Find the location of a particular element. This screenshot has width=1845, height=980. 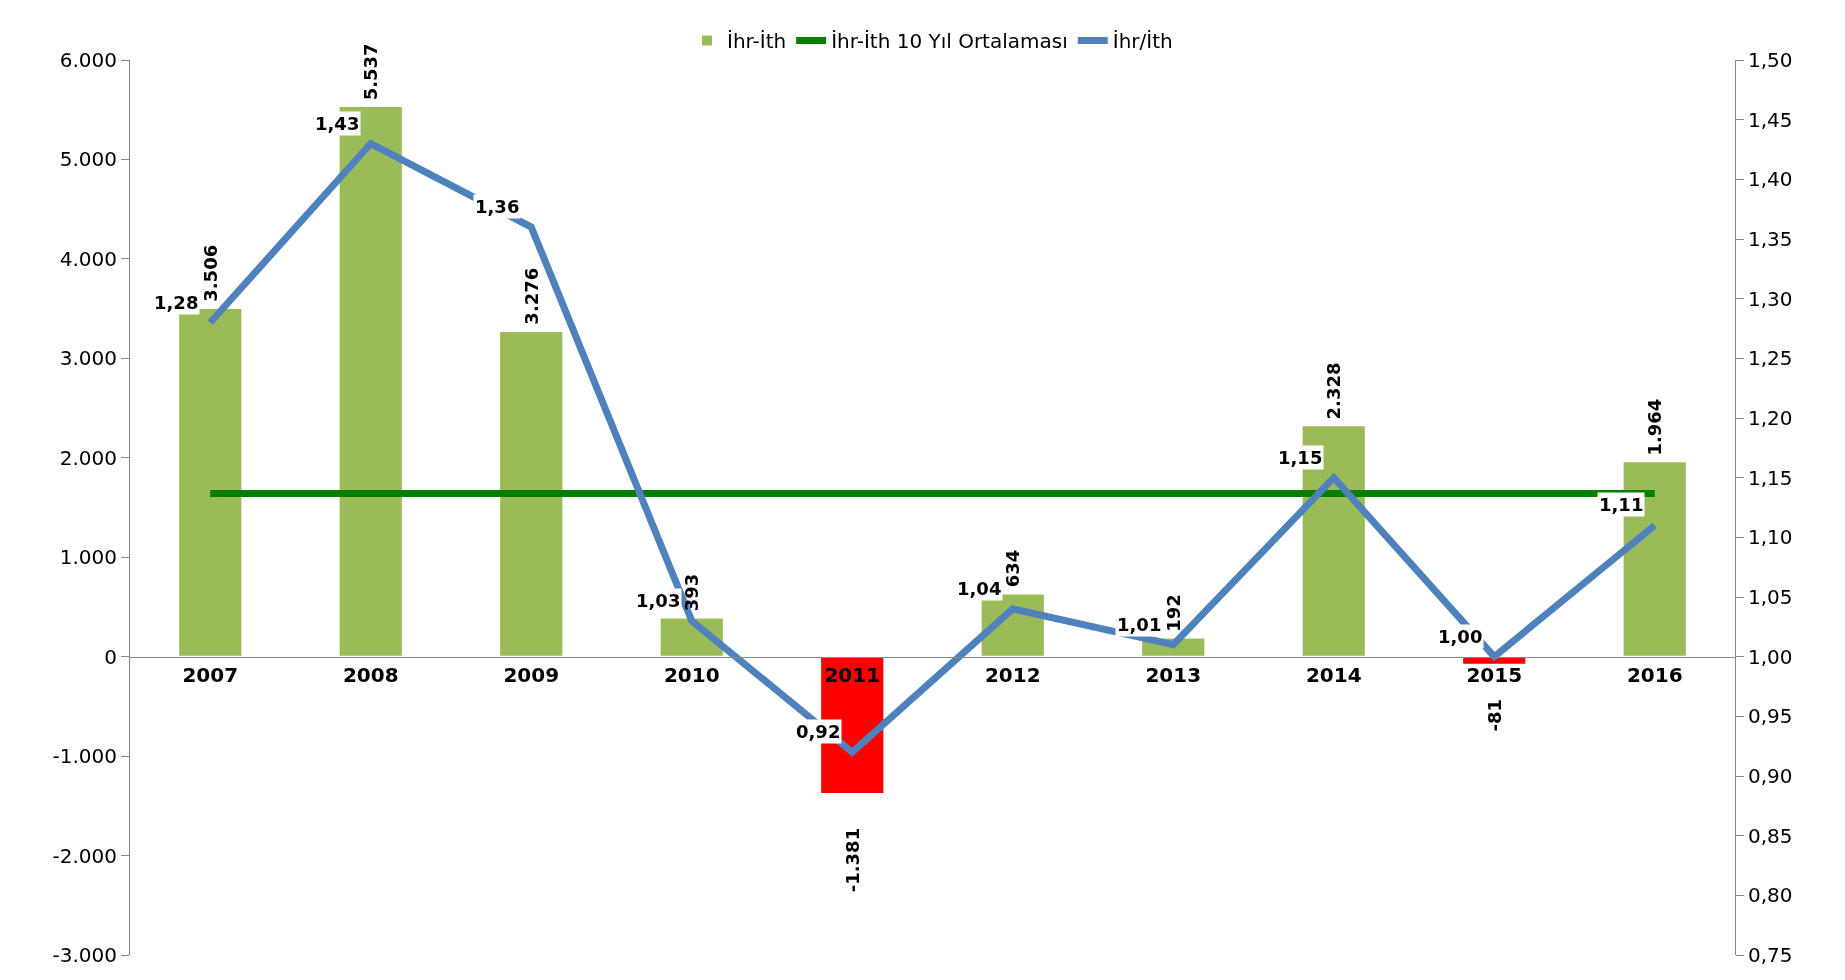

data-label: 393 is located at coordinates (692, 592).